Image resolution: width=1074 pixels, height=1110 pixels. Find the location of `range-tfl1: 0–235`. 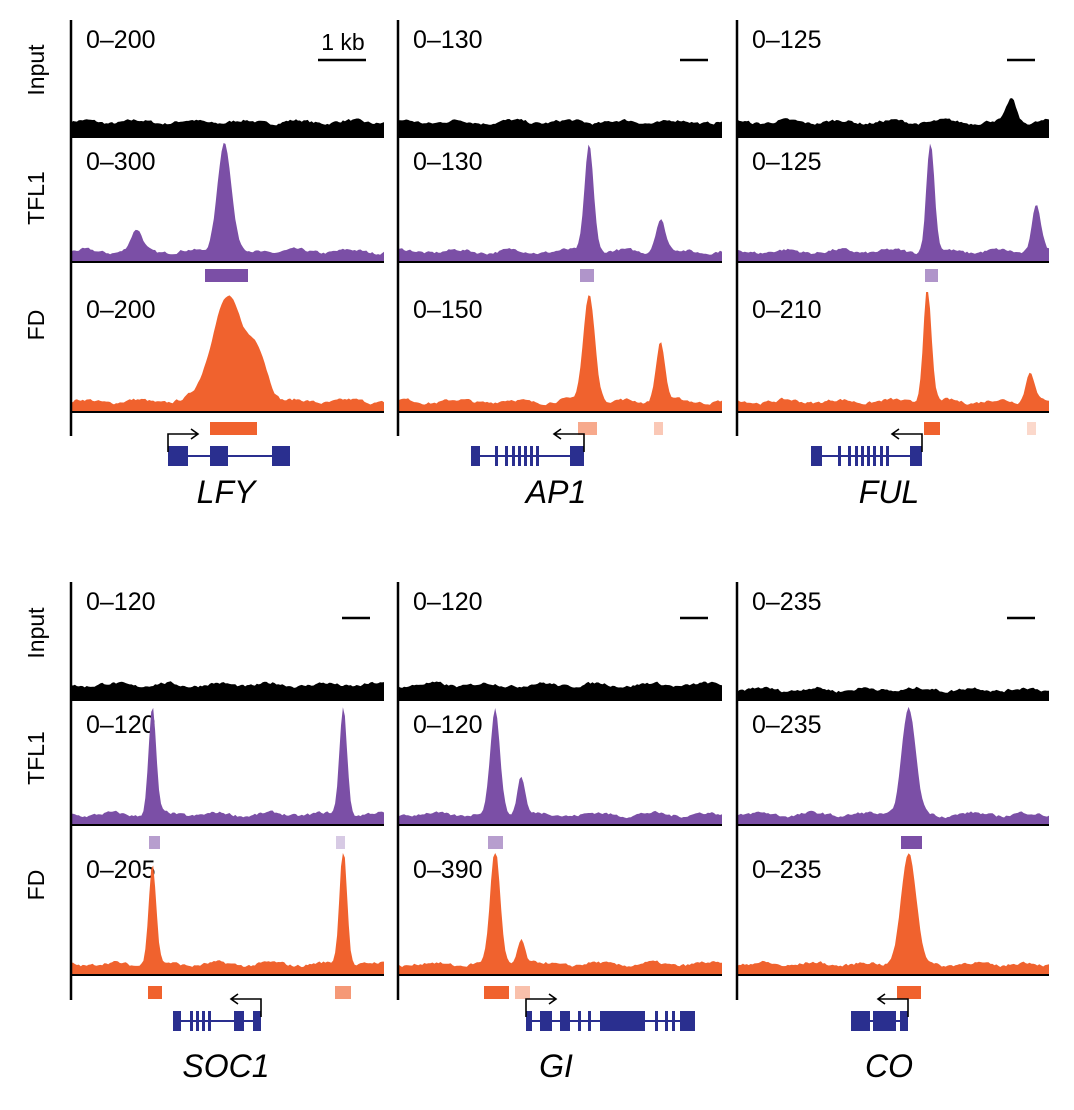

range-tfl1: 0–235 is located at coordinates (787, 725).